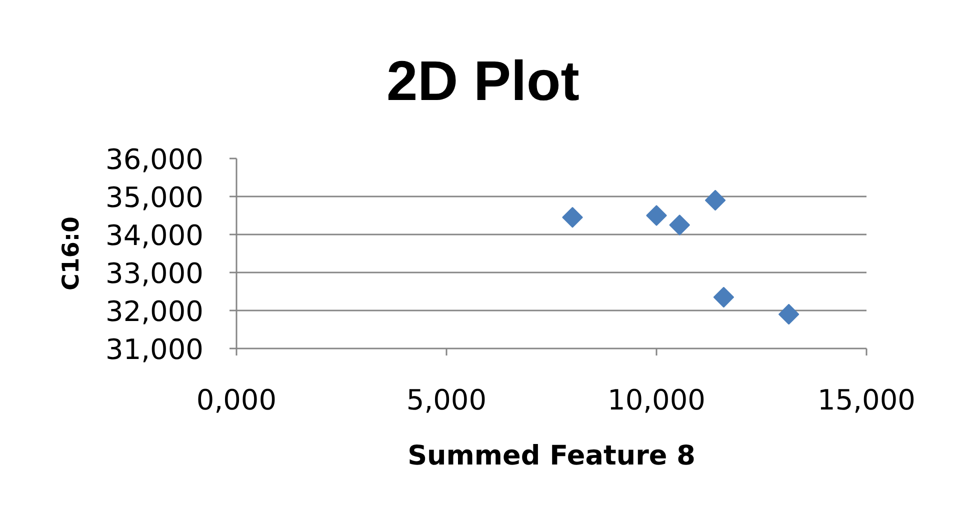 This screenshot has width=964, height=519. I want to click on x-tick-label: 10,000, so click(657, 400).